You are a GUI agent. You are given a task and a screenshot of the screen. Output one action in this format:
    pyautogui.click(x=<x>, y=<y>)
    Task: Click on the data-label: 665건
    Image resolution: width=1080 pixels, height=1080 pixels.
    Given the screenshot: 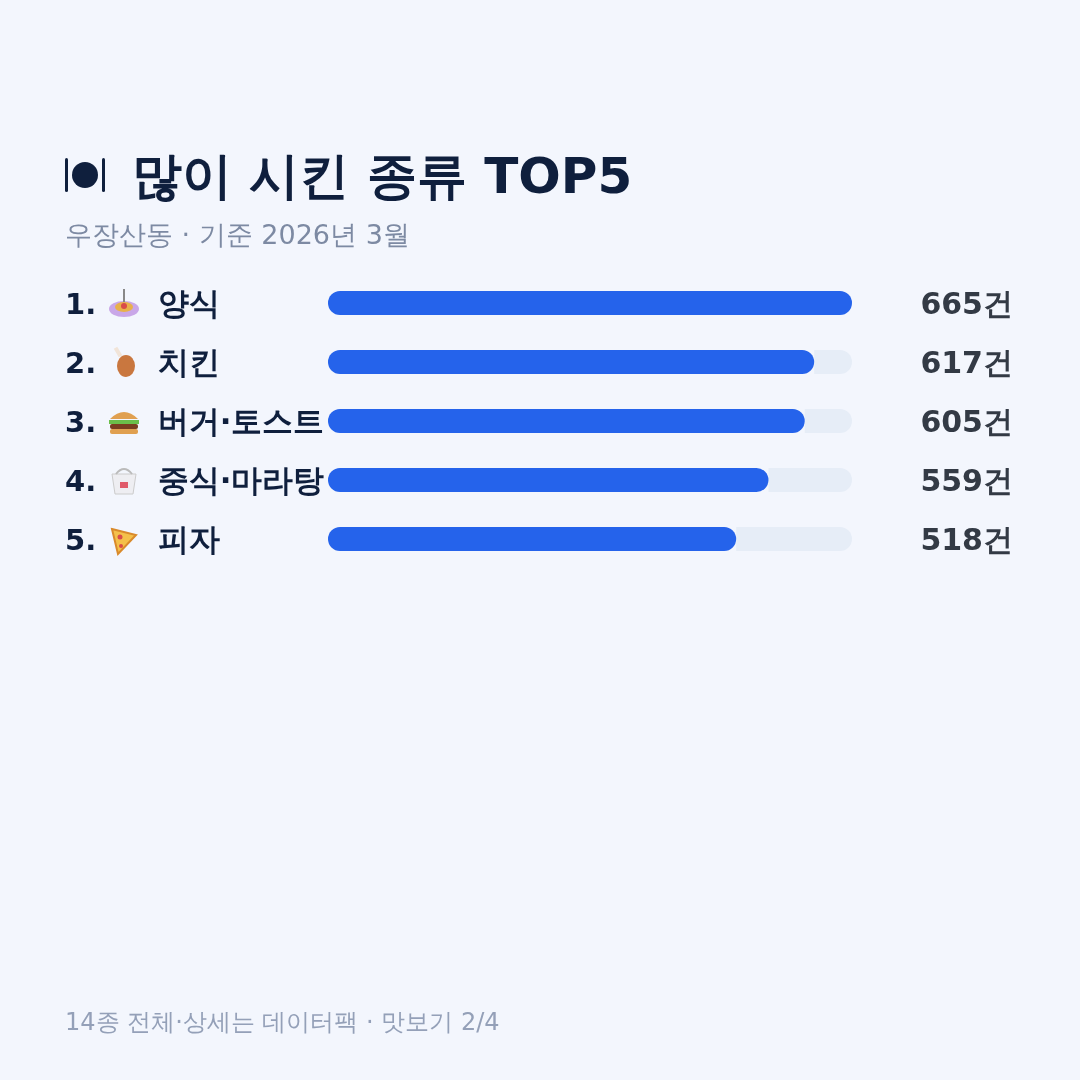 What is the action you would take?
    pyautogui.click(x=966, y=303)
    